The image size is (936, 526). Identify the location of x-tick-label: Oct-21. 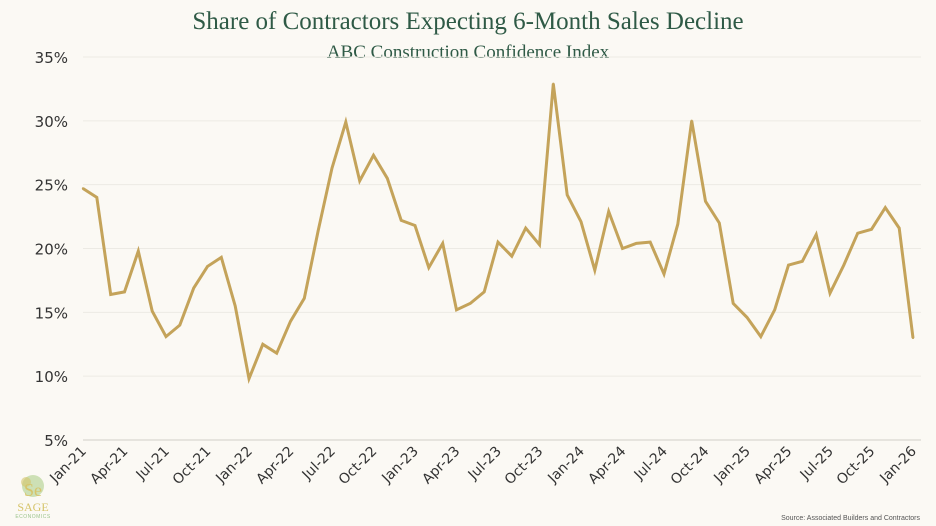
(192, 466).